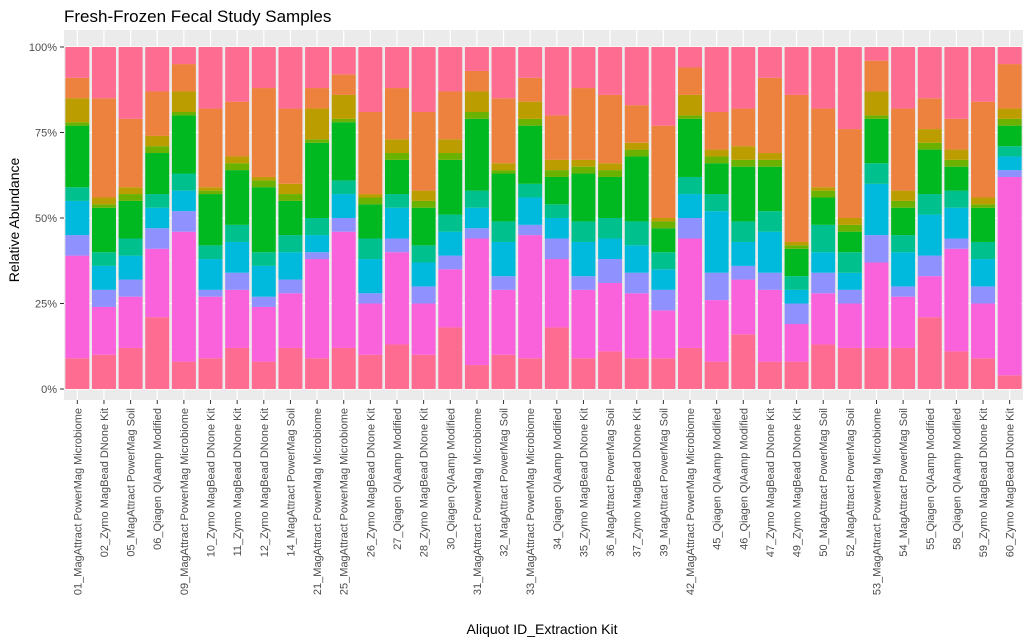 Image resolution: width=1030 pixels, height=644 pixels. What do you see at coordinates (877, 501) in the screenshot?
I see `x-tick-label: 53_MagAttract PowerMag Microbiome` at bounding box center [877, 501].